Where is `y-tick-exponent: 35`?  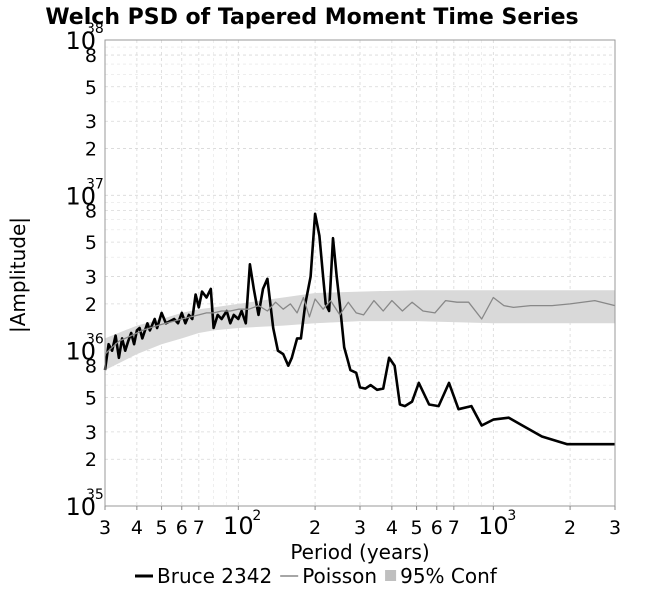 y-tick-exponent: 35 is located at coordinates (95, 495).